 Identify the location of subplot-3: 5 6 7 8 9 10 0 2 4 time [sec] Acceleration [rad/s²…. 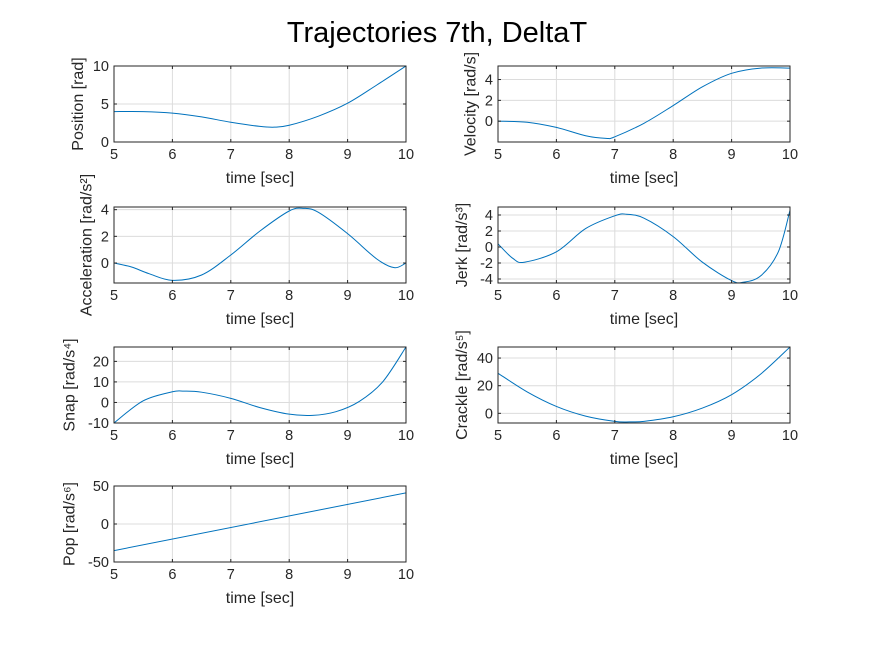
(247, 251).